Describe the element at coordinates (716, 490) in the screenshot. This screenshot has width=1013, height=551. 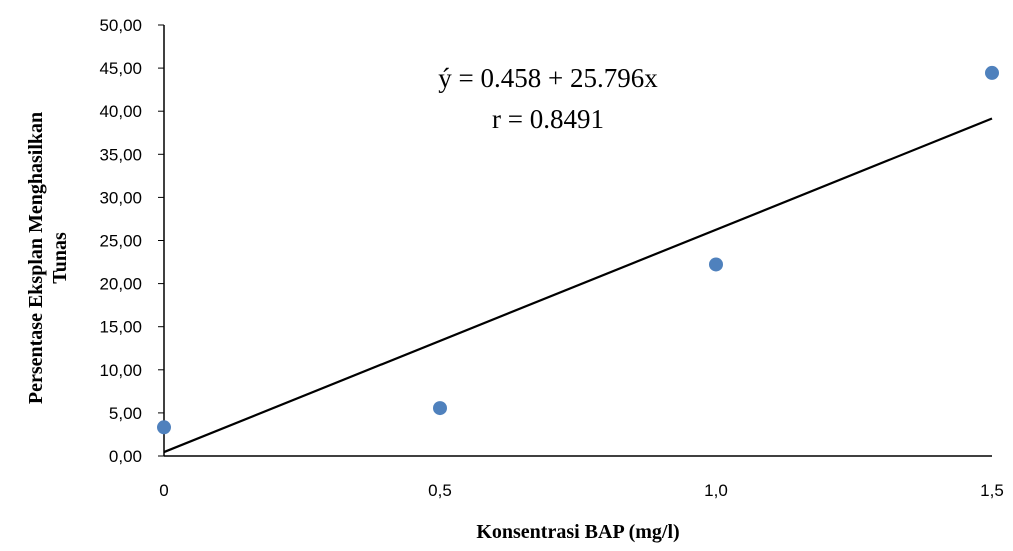
I see `x-tick-label: 1,0` at that location.